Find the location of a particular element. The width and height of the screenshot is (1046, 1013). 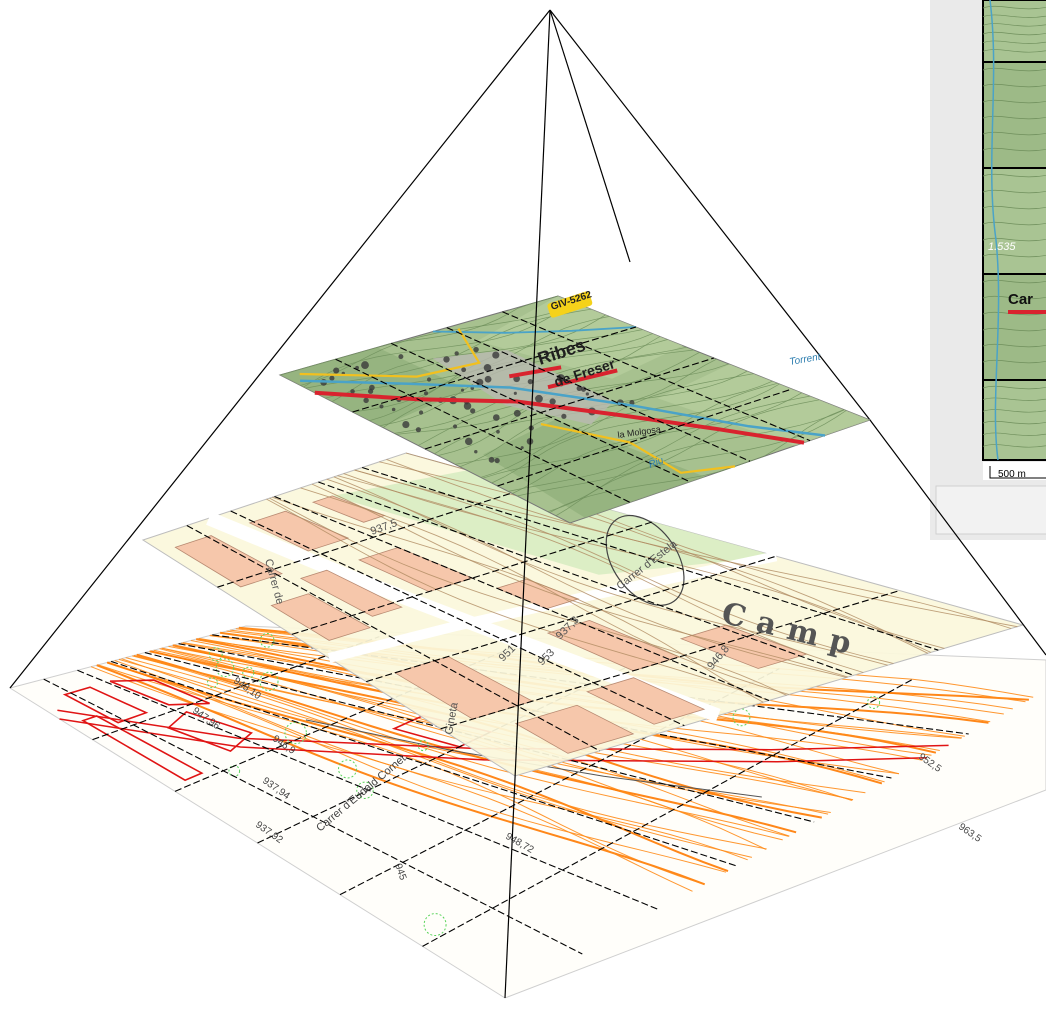

river-label: Torrent is located at coordinates (806, 359).